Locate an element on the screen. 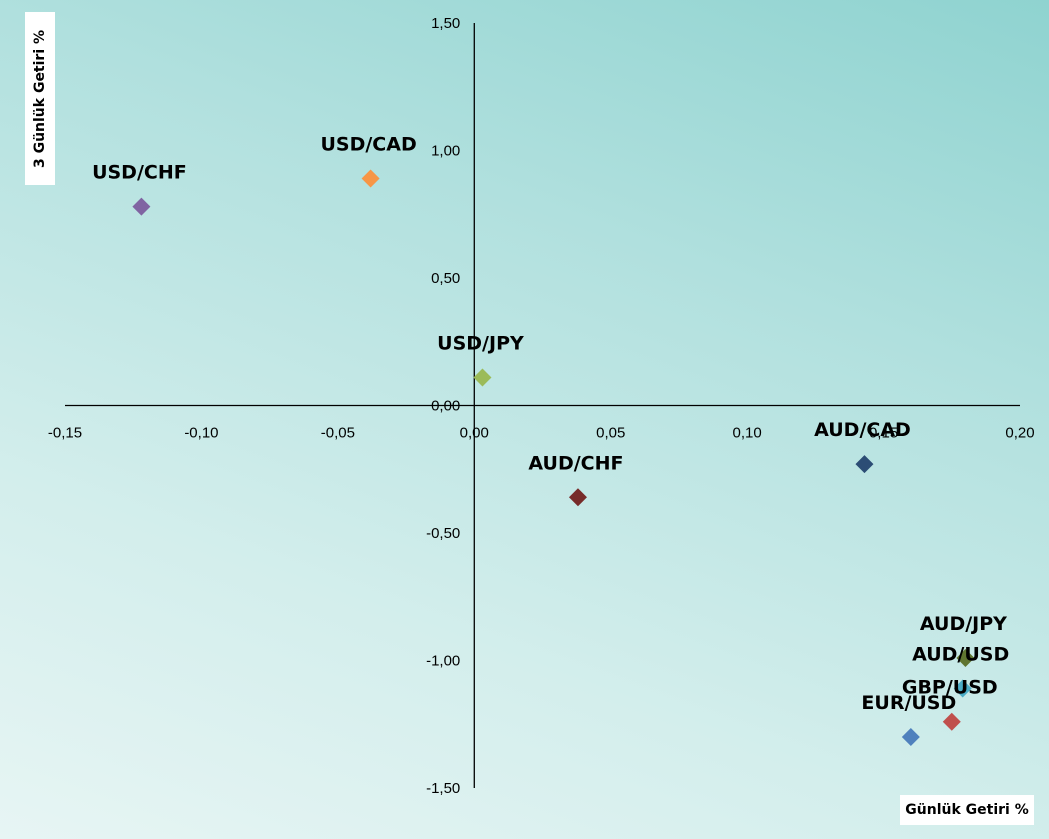 Image resolution: width=1049 pixels, height=839 pixels. y-tick-label: -0,50 is located at coordinates (443, 533).